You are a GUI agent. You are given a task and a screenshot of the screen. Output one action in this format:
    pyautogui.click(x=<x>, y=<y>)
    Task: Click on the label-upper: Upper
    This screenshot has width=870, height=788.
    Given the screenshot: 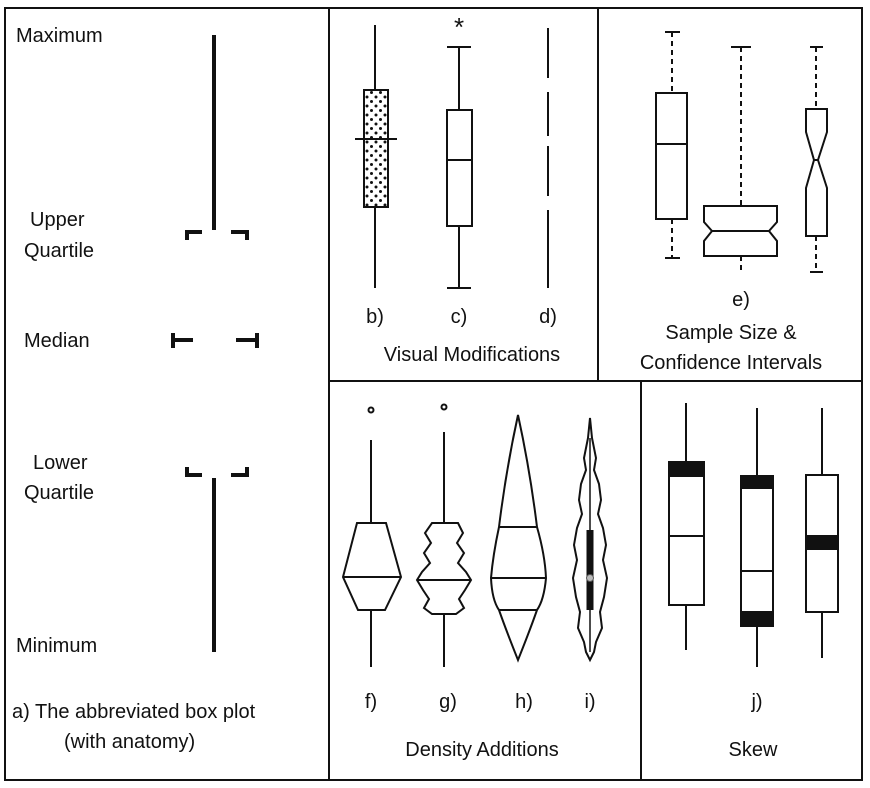 What is the action you would take?
    pyautogui.click(x=57, y=220)
    